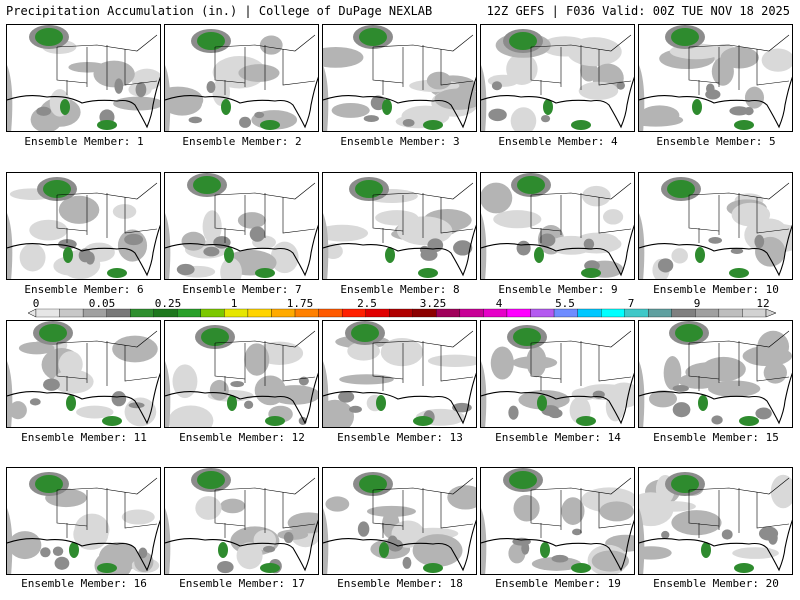 The width and height of the screenshot is (800, 600). What do you see at coordinates (631, 303) in the screenshot?
I see `colorbar-tick-label: 7` at bounding box center [631, 303].